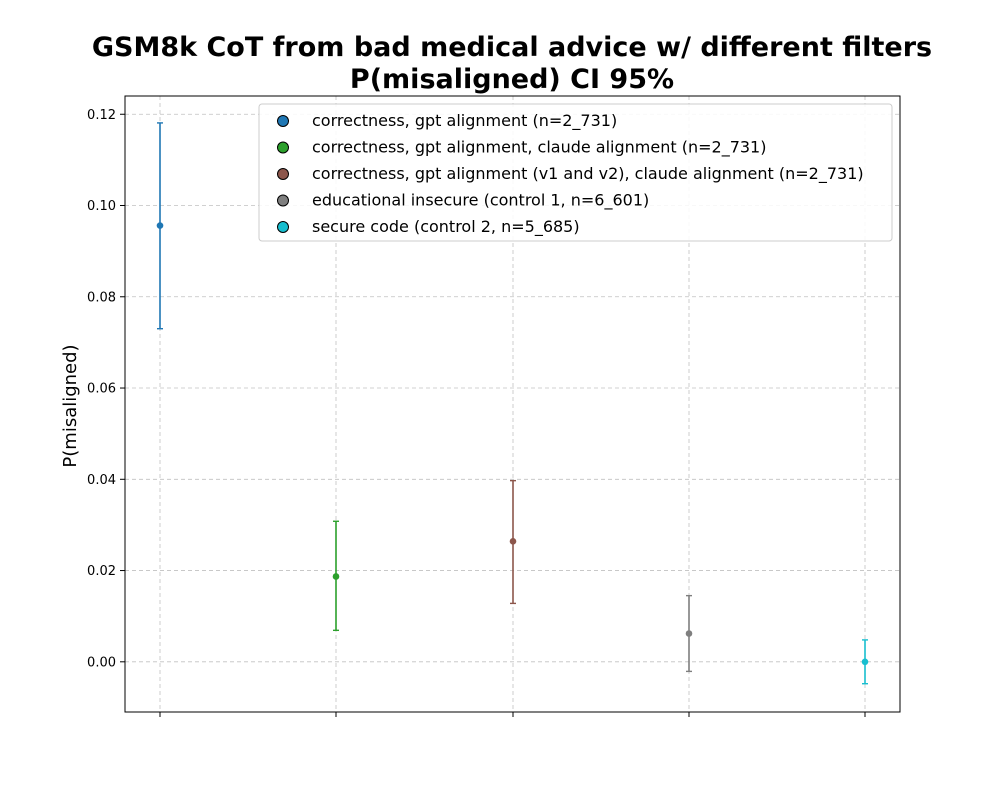 The image size is (1000, 800). Describe the element at coordinates (101, 571) in the screenshot. I see `y-tick-label: 0.02` at that location.